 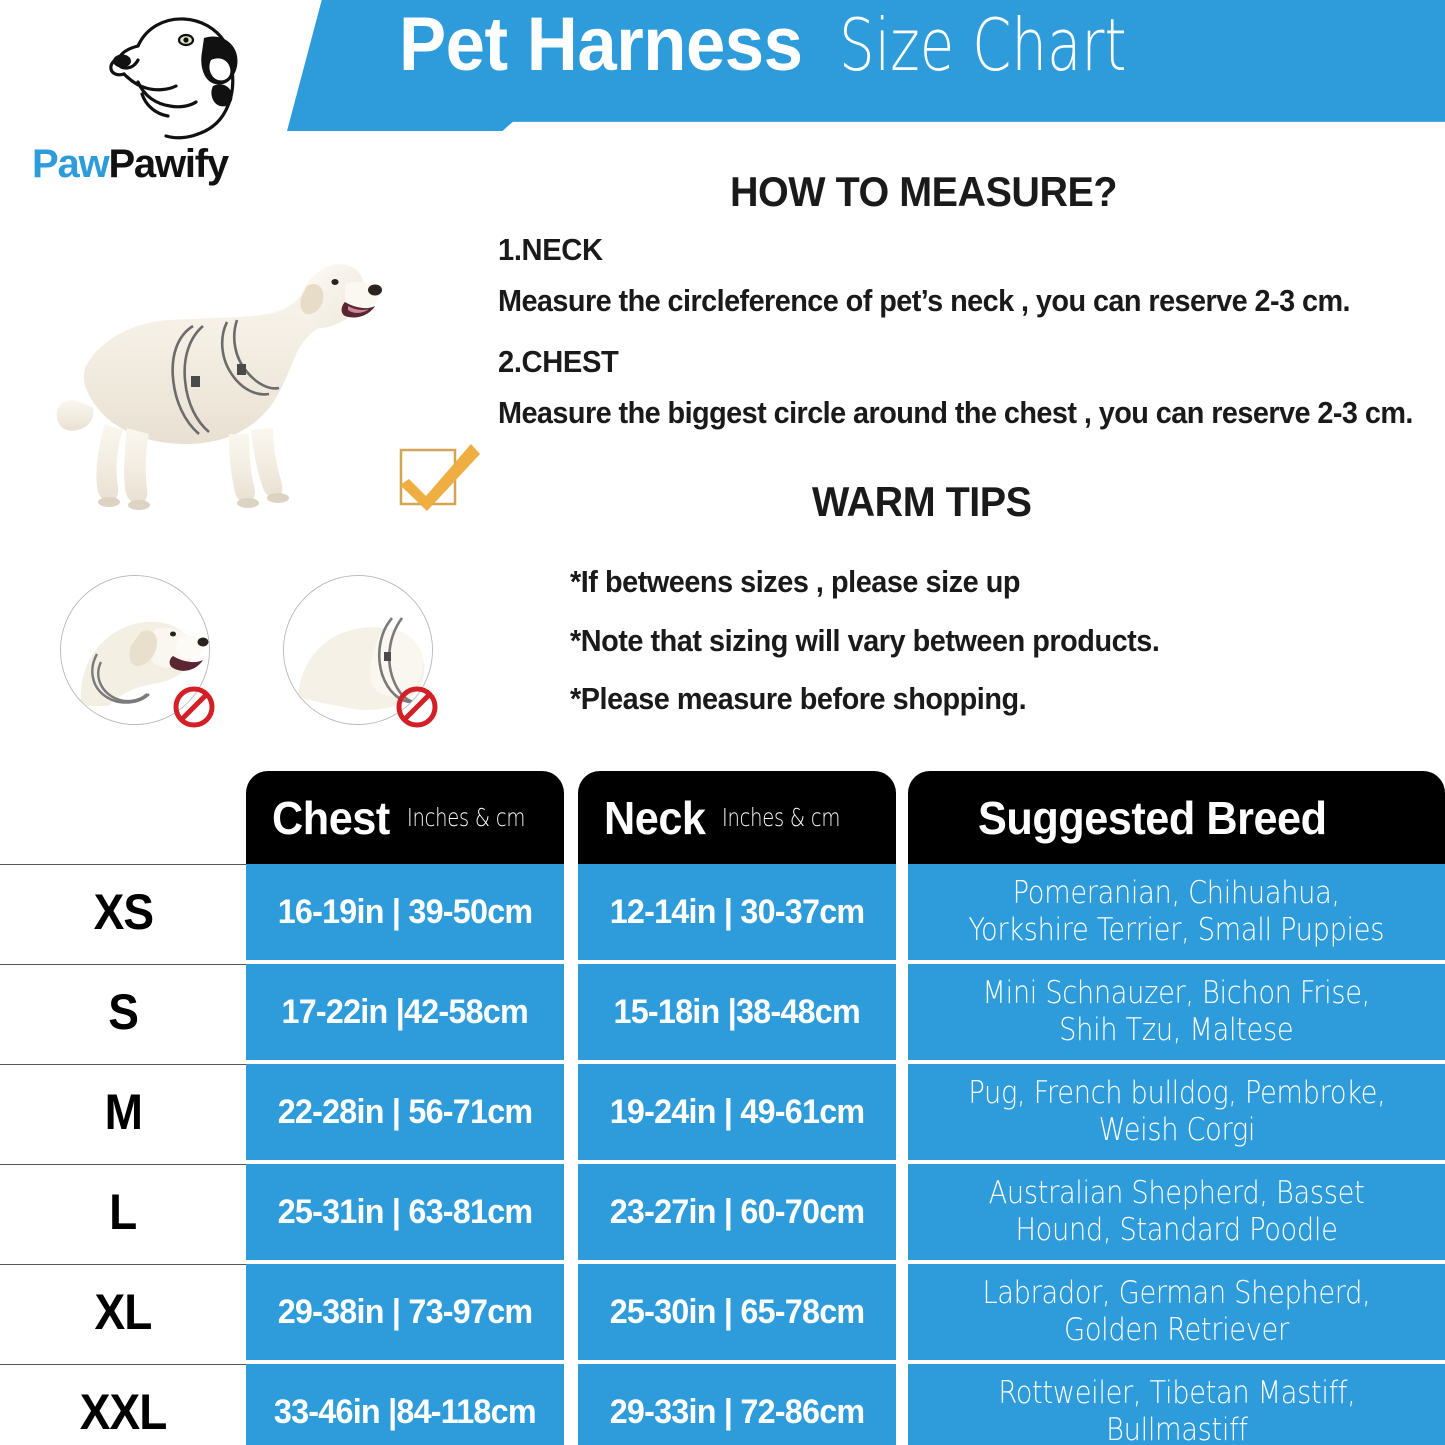 I want to click on cell-neck: 12-14in | 30-37cm, so click(x=737, y=912).